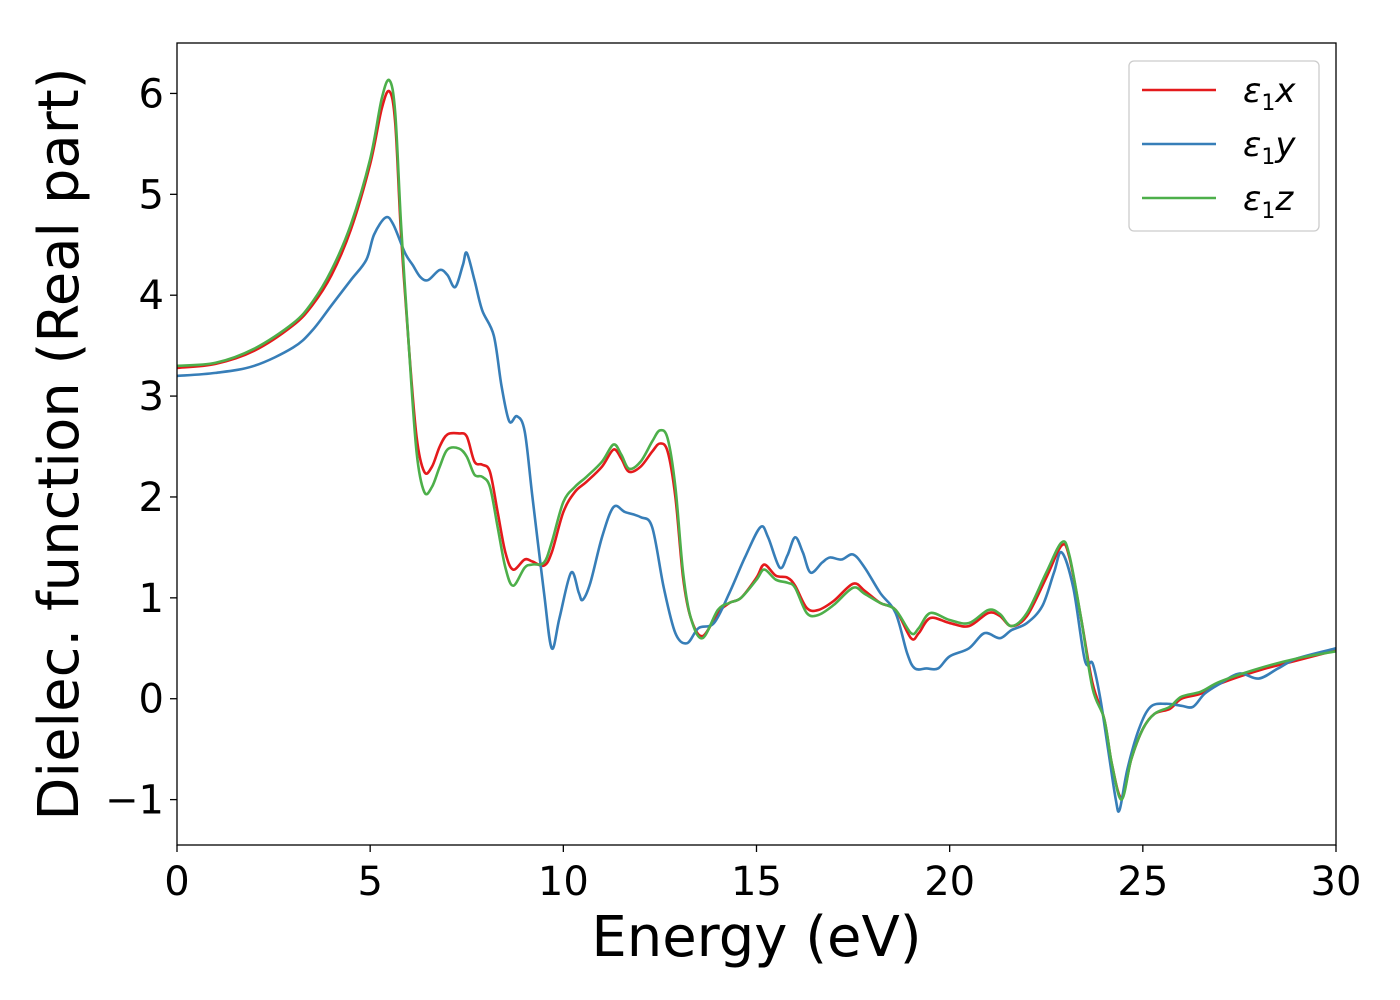 This screenshot has height=1000, width=1400. What do you see at coordinates (134, 801) in the screenshot?
I see `y-tick-label: −1` at bounding box center [134, 801].